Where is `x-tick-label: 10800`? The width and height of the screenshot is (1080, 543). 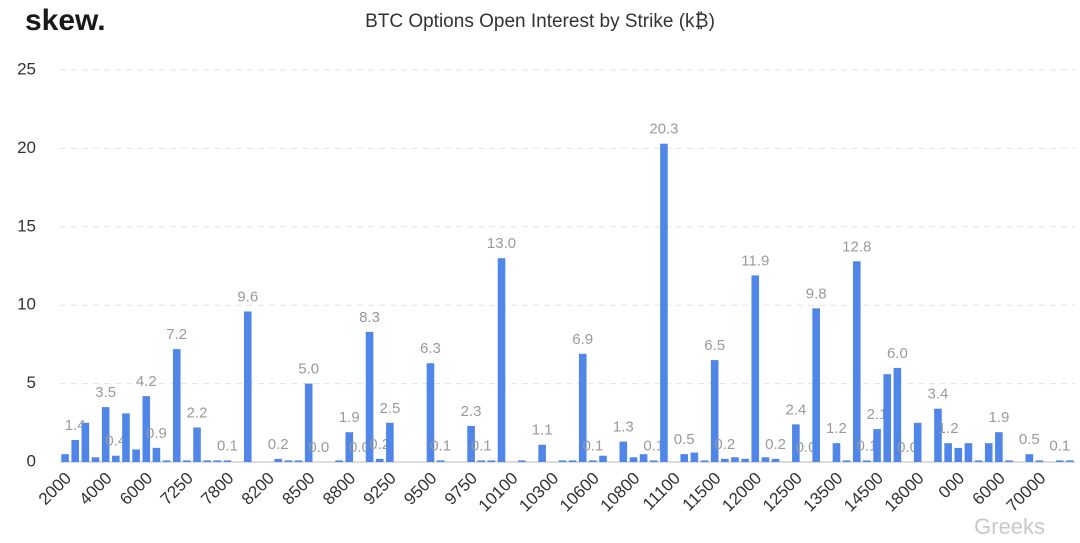
x-tick-label: 10800 is located at coordinates (620, 492).